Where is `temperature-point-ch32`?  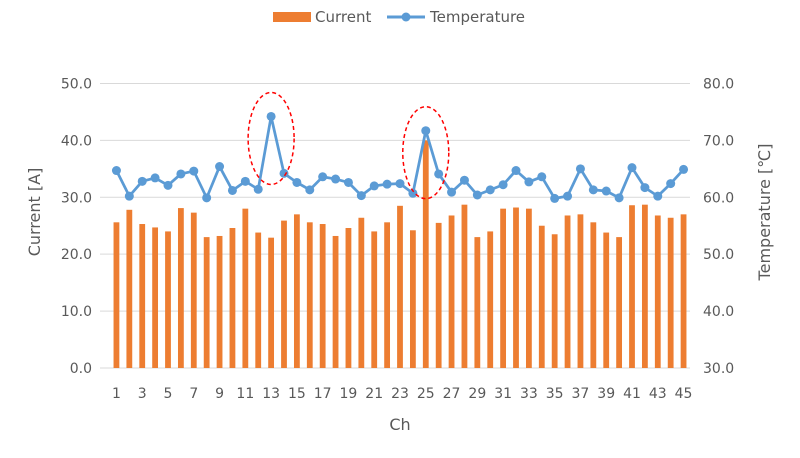 temperature-point-ch32 is located at coordinates (516, 171).